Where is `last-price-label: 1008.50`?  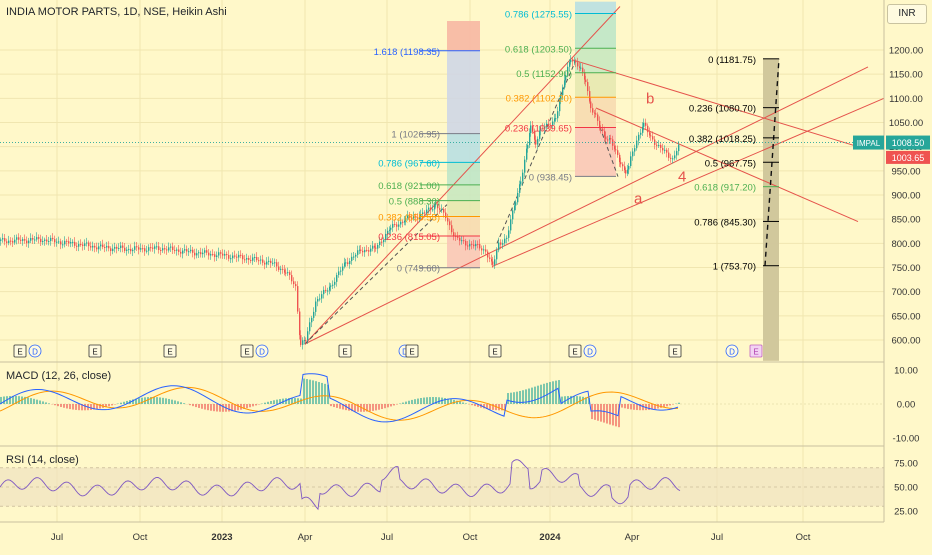
last-price-label: 1008.50 is located at coordinates (908, 143).